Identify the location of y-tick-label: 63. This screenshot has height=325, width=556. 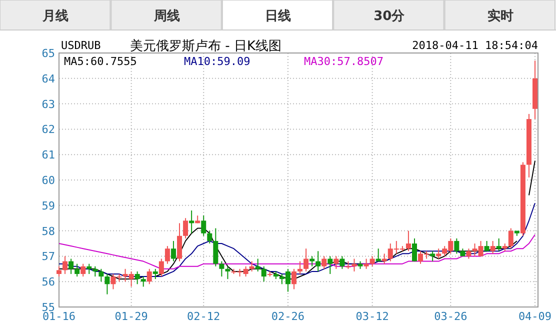
(48, 104).